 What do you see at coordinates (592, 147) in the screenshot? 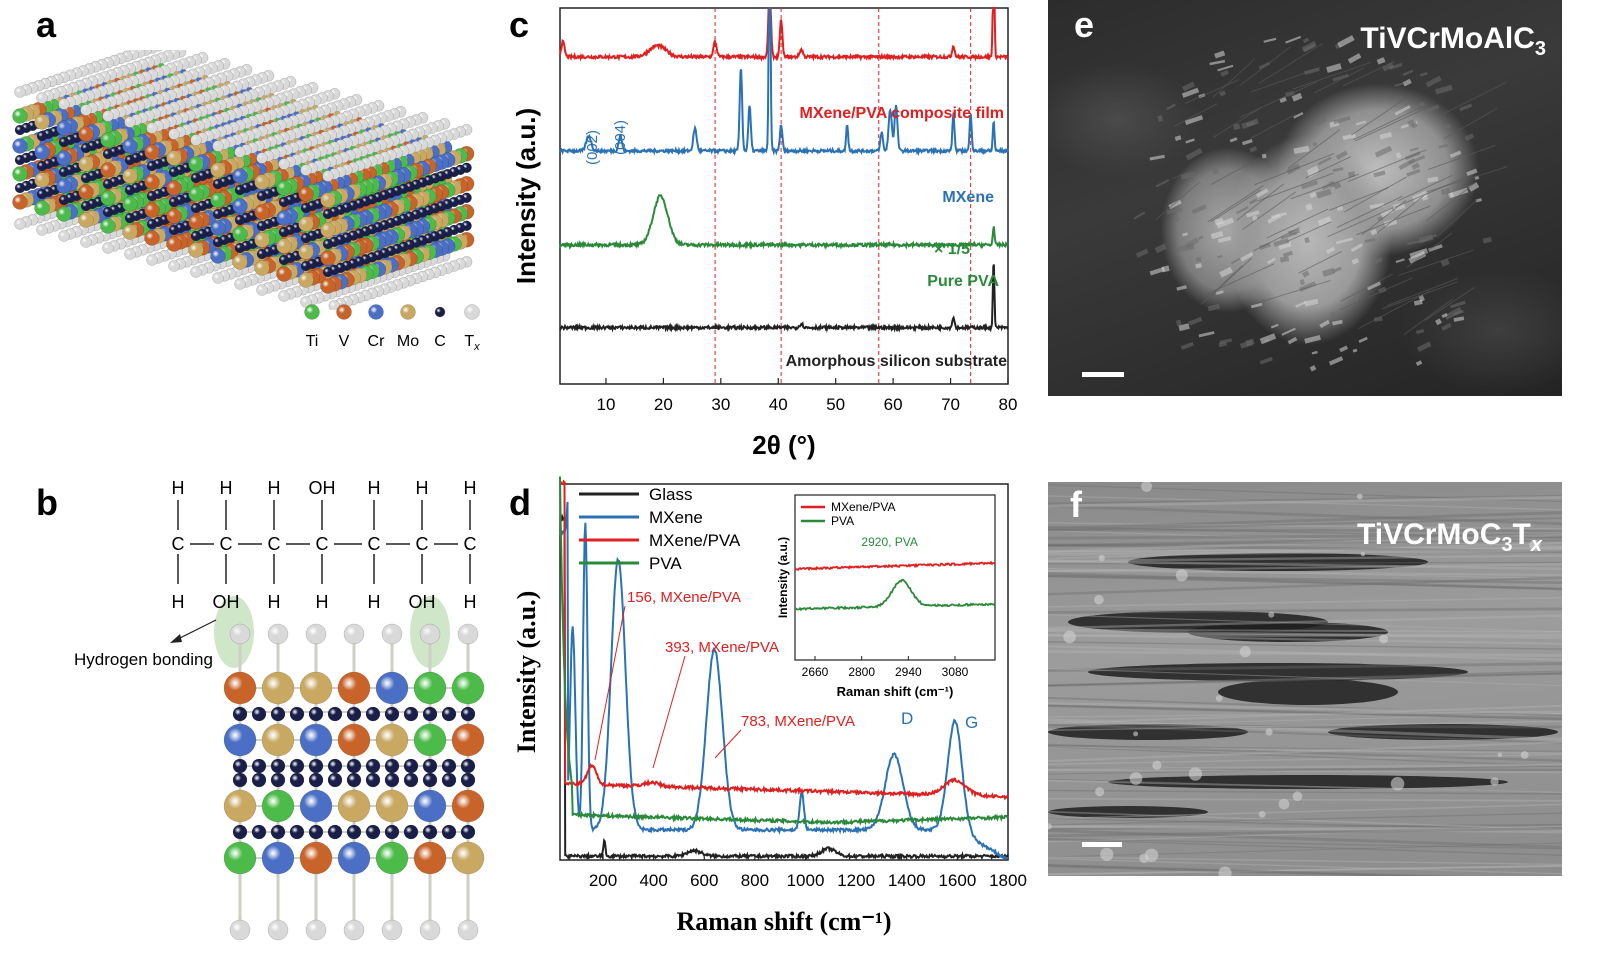
I see `peak-annotation-002: (002)` at bounding box center [592, 147].